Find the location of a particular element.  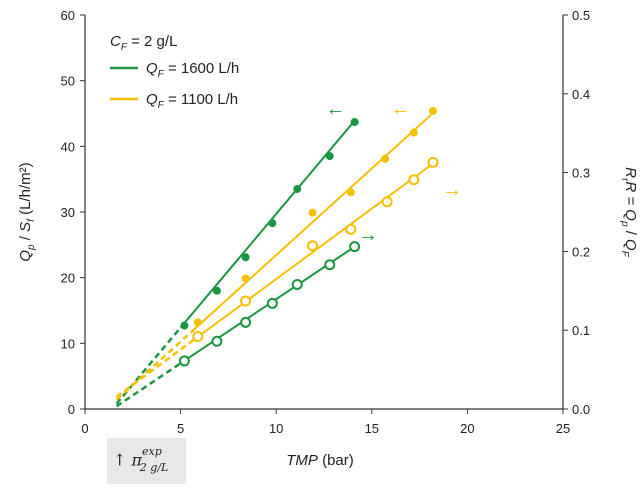

y-left-tick-label: 10 is located at coordinates (68, 343).